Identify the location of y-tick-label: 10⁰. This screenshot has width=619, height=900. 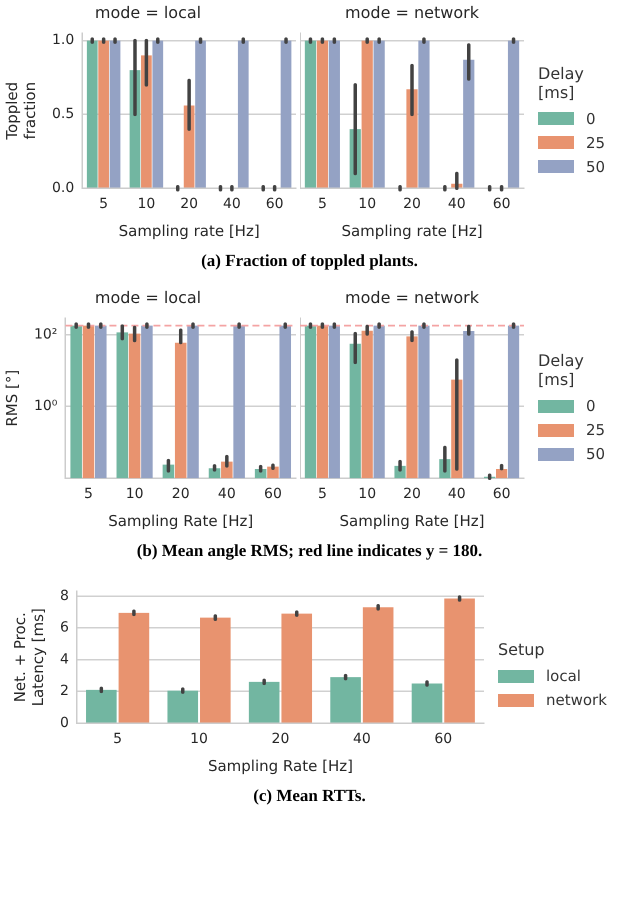
(46, 406).